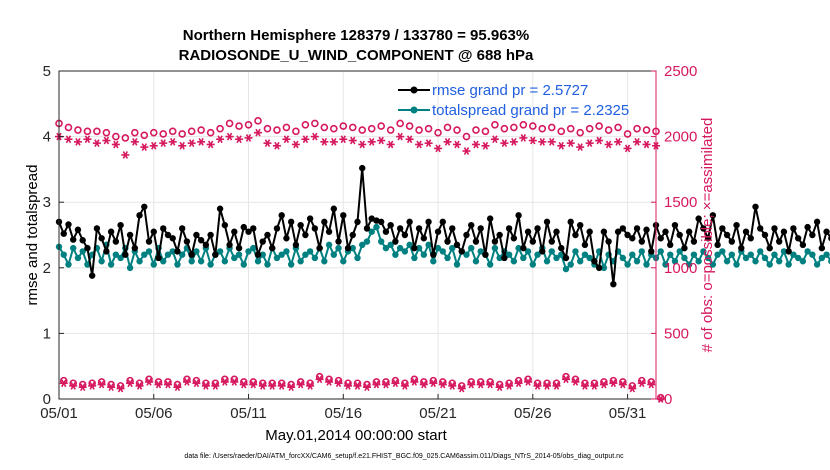  I want to click on y-right-tick-label: 0, so click(668, 399).